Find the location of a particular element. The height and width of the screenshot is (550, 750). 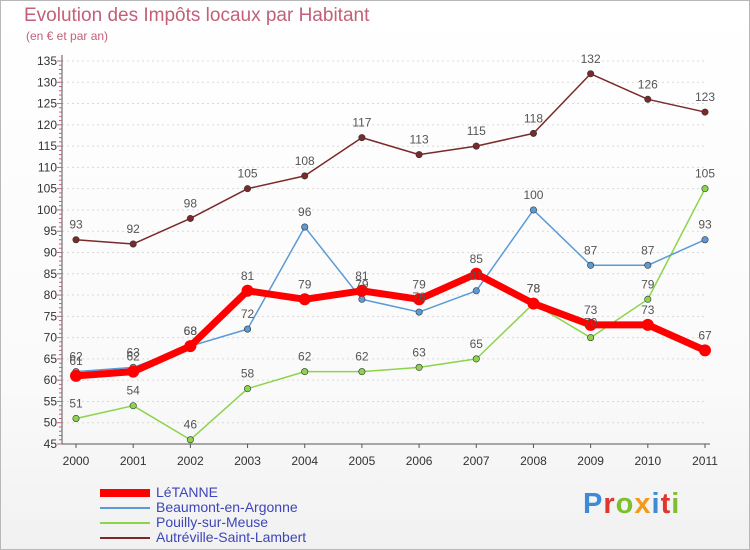

x-tick-label: 2005 is located at coordinates (362, 461).